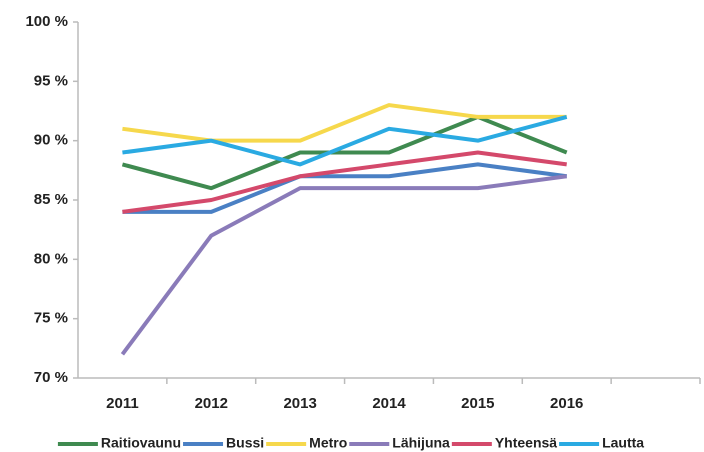 The image size is (704, 452). What do you see at coordinates (389, 403) in the screenshot?
I see `x-tick-label: 2014` at bounding box center [389, 403].